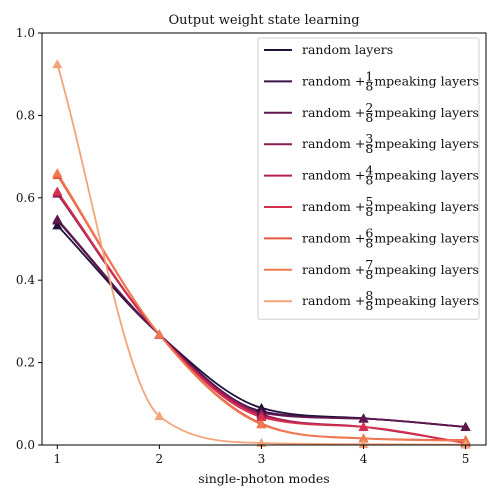 The width and height of the screenshot is (500, 500). Describe the element at coordinates (369, 274) in the screenshot. I see `legend-frac-den-7: 8` at that location.